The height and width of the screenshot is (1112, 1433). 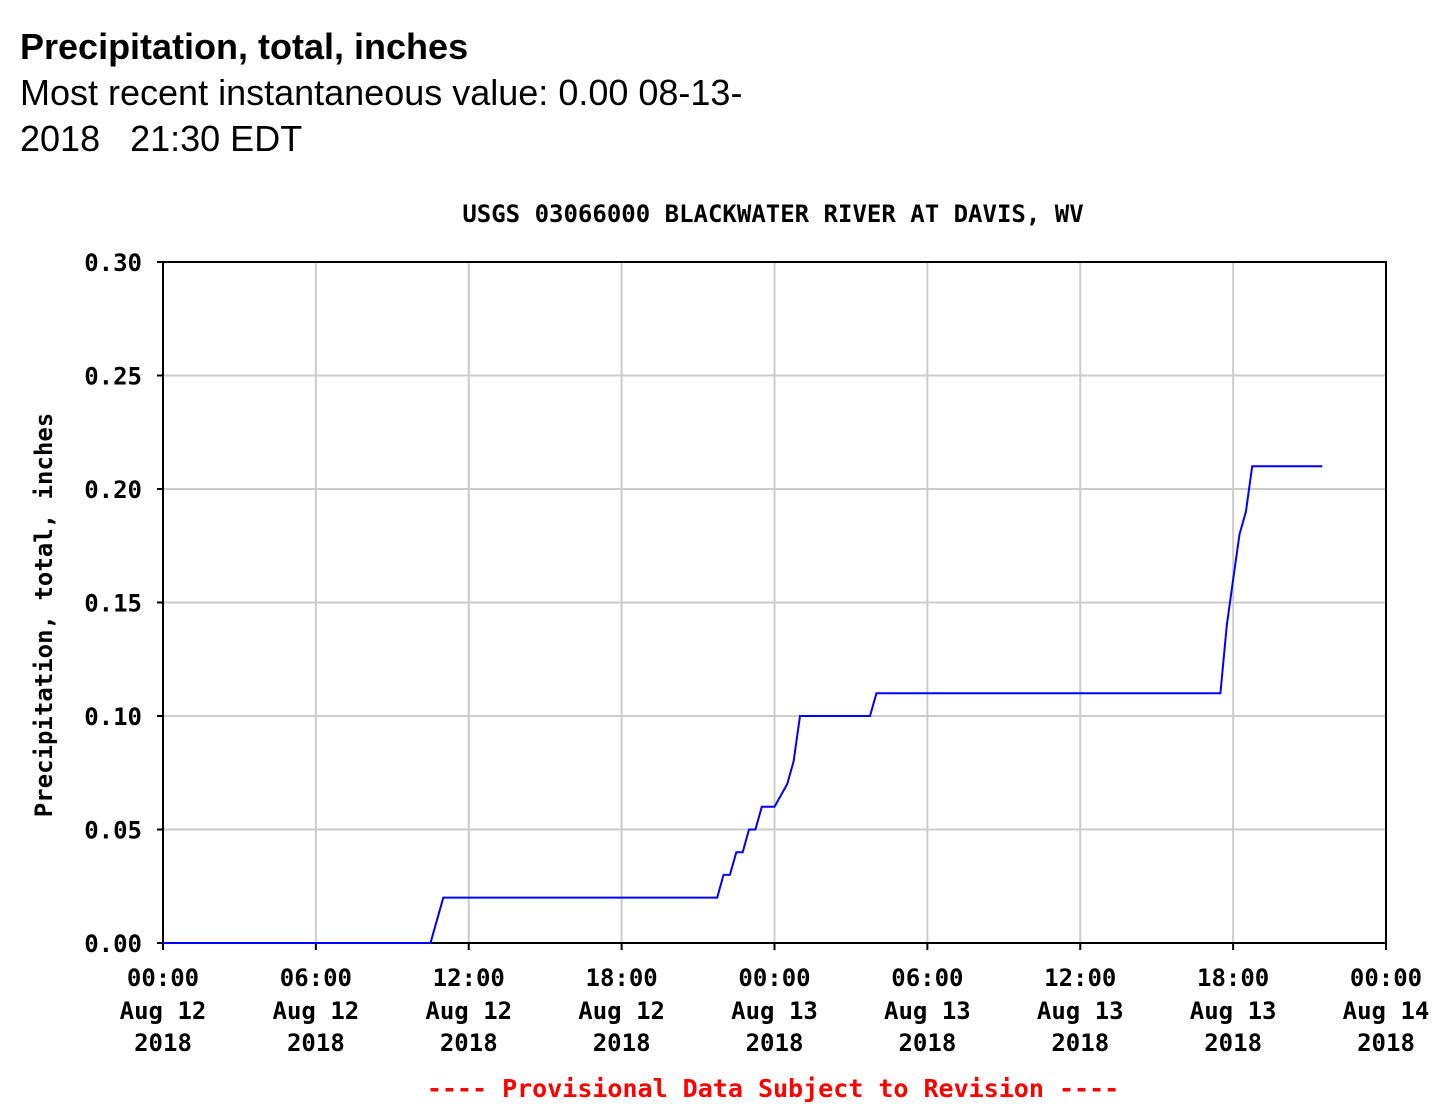 I want to click on x-tick-label: 00:00 Aug 14 2018, so click(x=1386, y=1010).